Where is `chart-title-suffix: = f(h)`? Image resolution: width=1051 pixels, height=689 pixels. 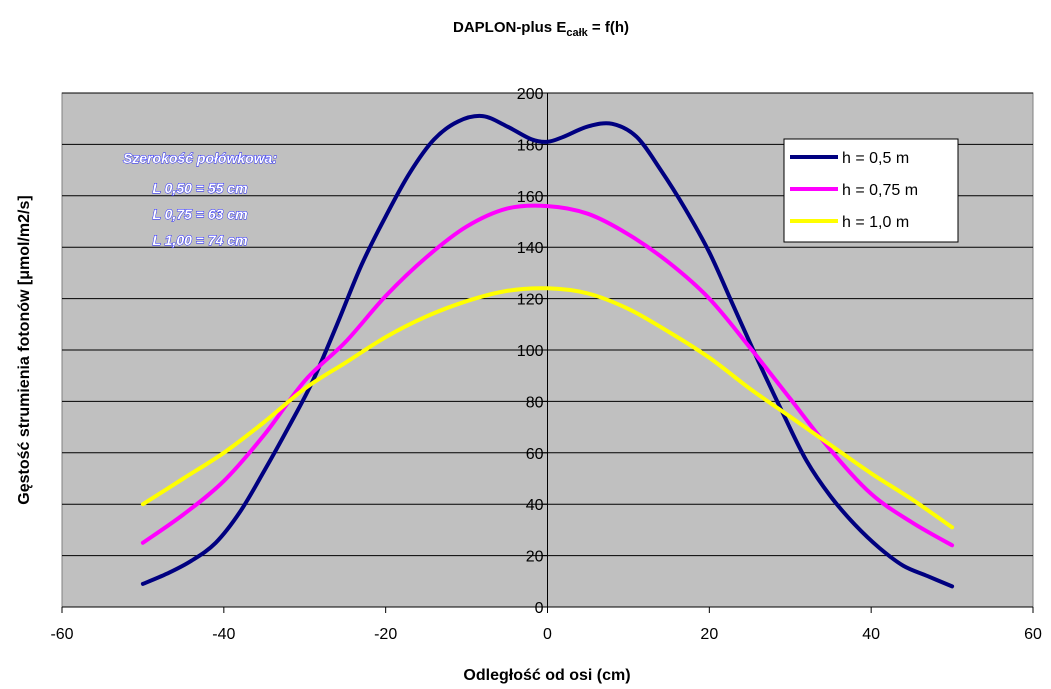 chart-title-suffix: = f(h) is located at coordinates (608, 27).